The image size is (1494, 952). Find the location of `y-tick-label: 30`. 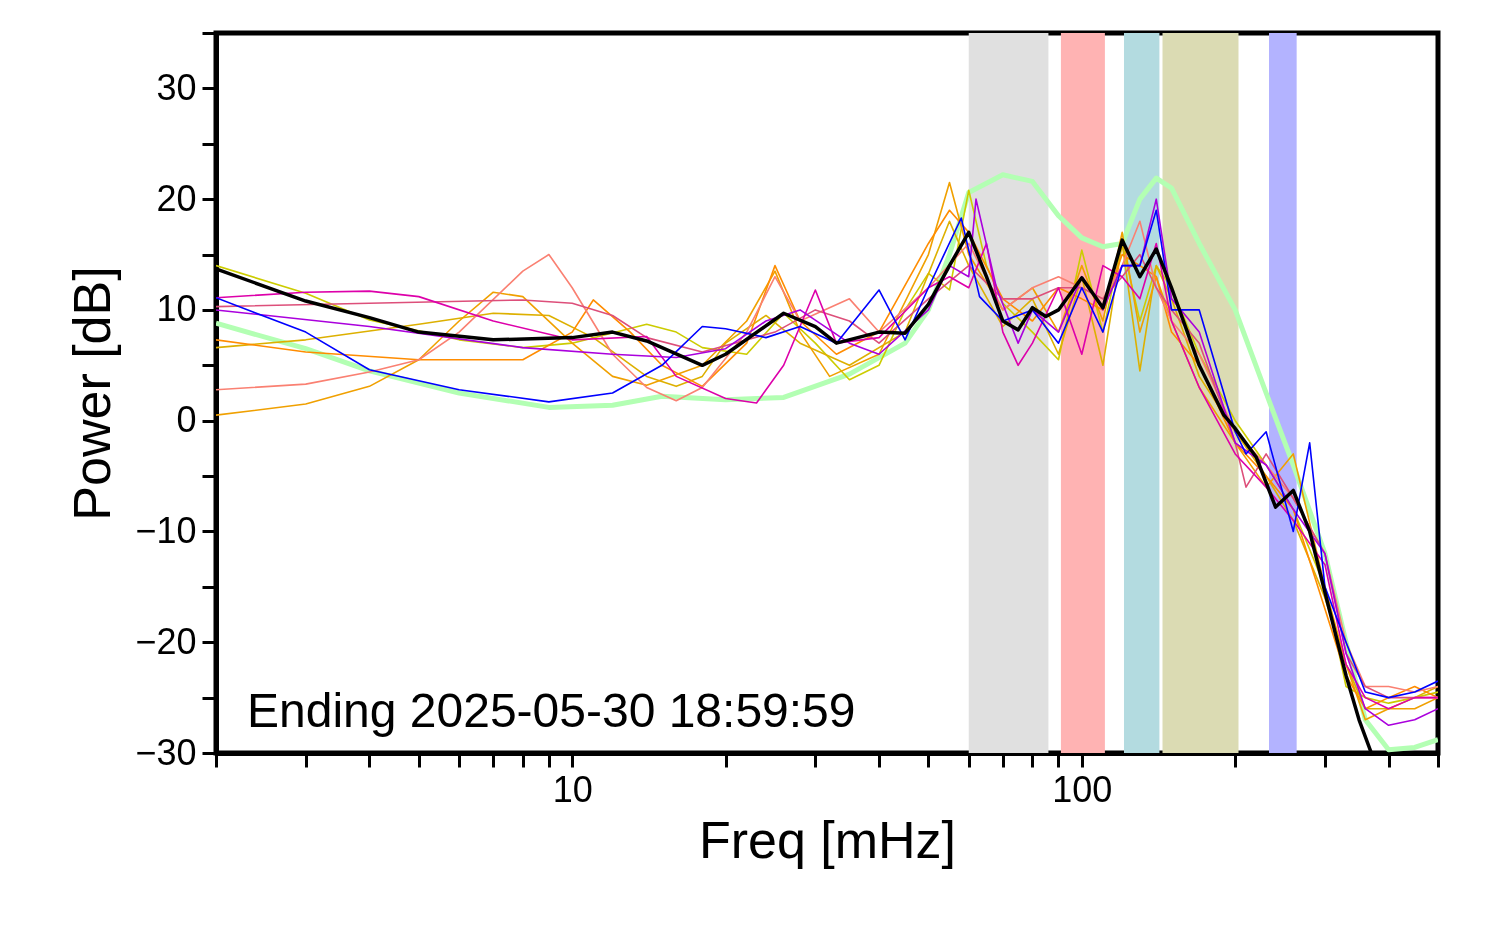

y-tick-label: 30 is located at coordinates (176, 87).